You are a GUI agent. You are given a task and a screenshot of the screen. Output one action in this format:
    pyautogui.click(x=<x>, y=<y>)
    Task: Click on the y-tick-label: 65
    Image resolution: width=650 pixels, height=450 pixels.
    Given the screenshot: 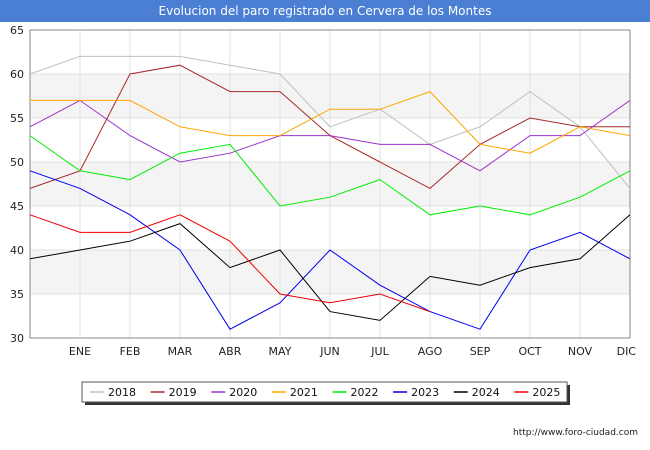 What is the action you would take?
    pyautogui.click(x=17, y=30)
    